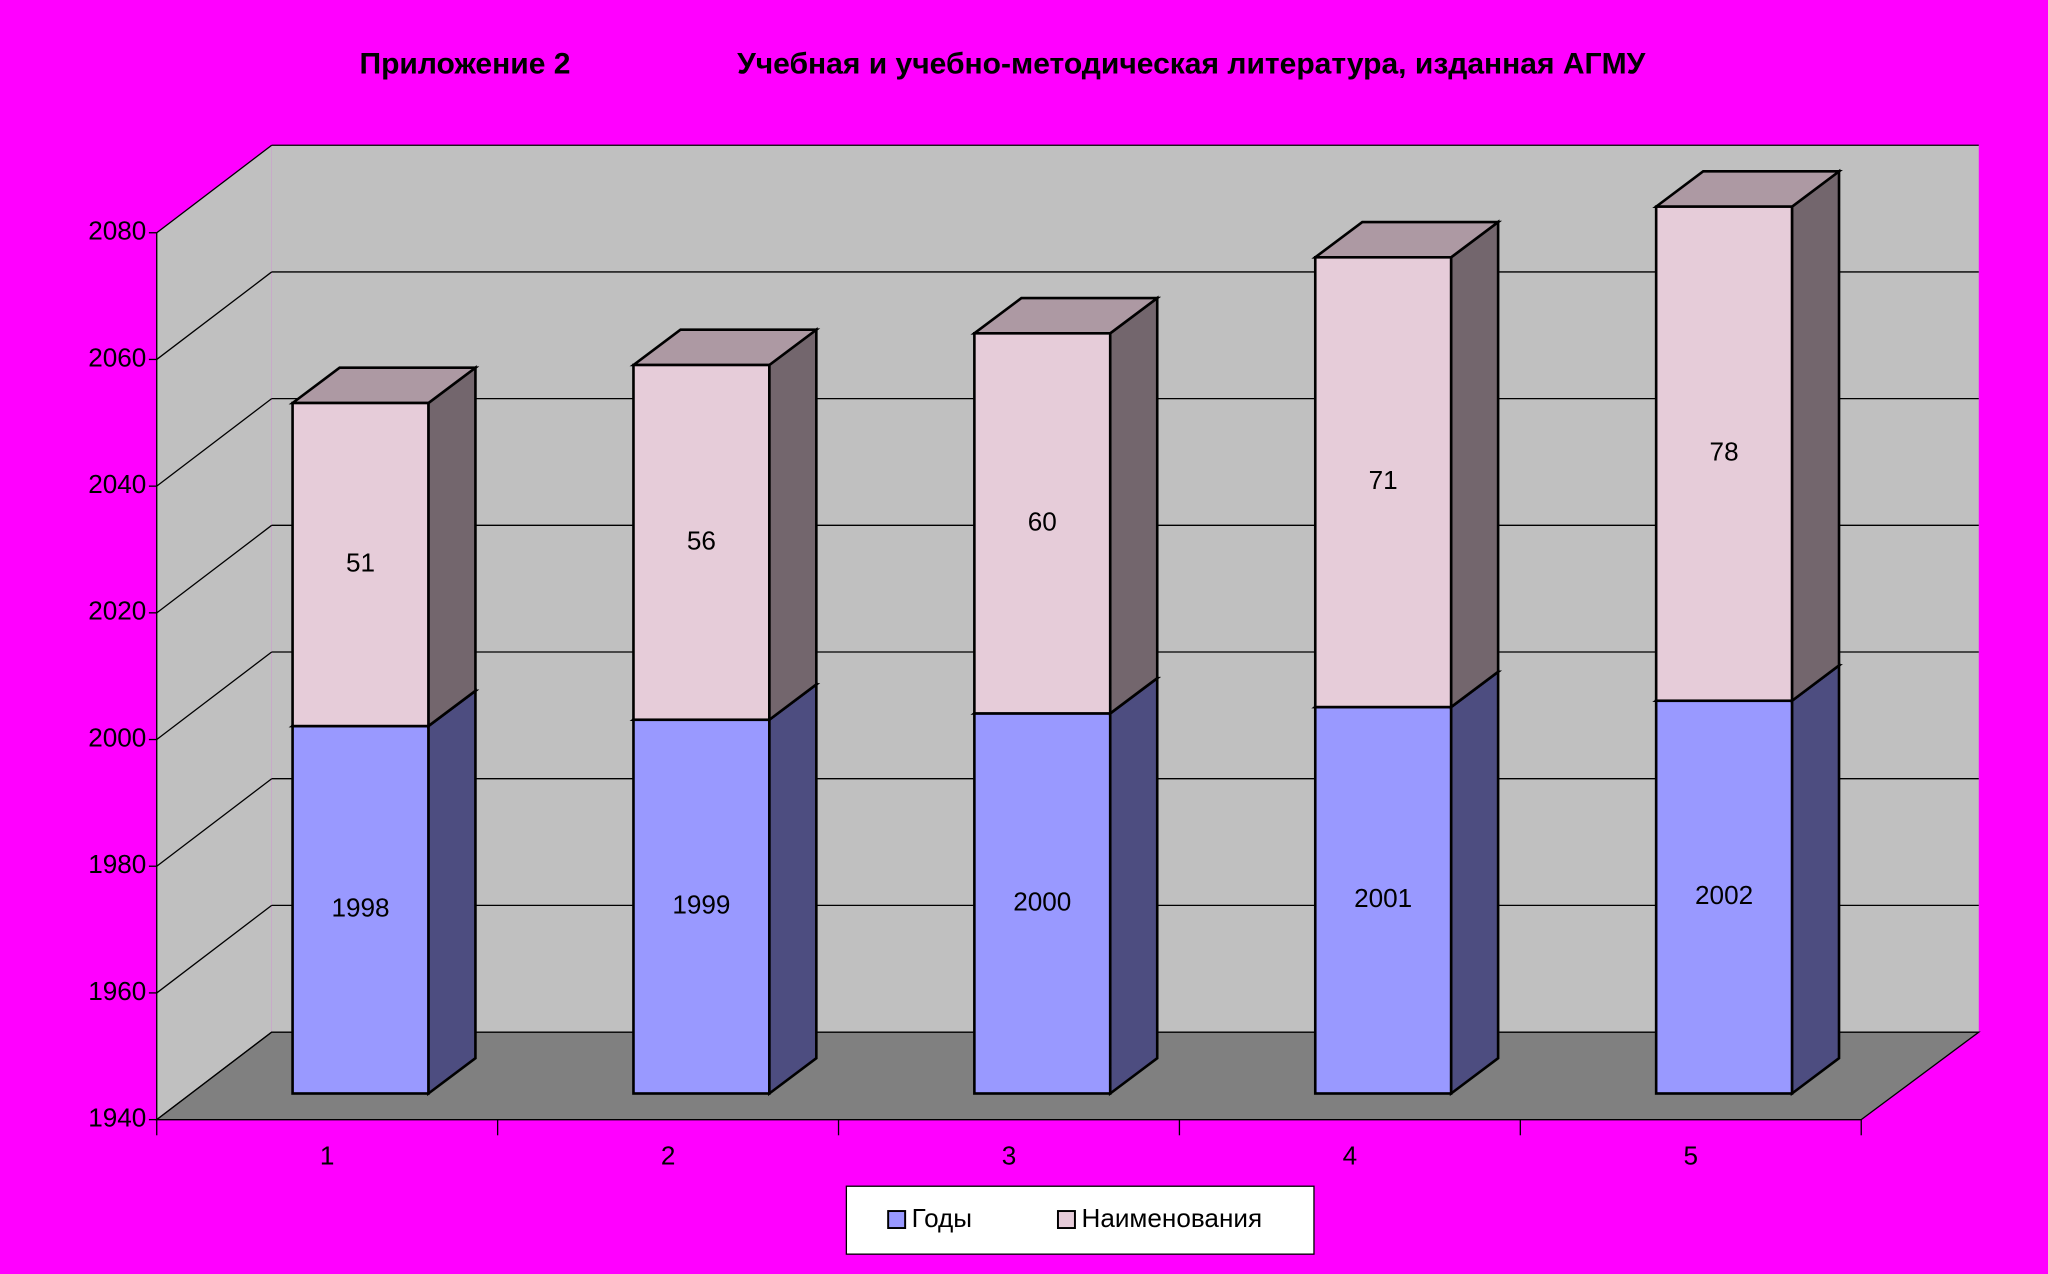 The width and height of the screenshot is (2048, 1274). Describe the element at coordinates (1350, 1155) in the screenshot. I see `x-tick-label: 4` at that location.